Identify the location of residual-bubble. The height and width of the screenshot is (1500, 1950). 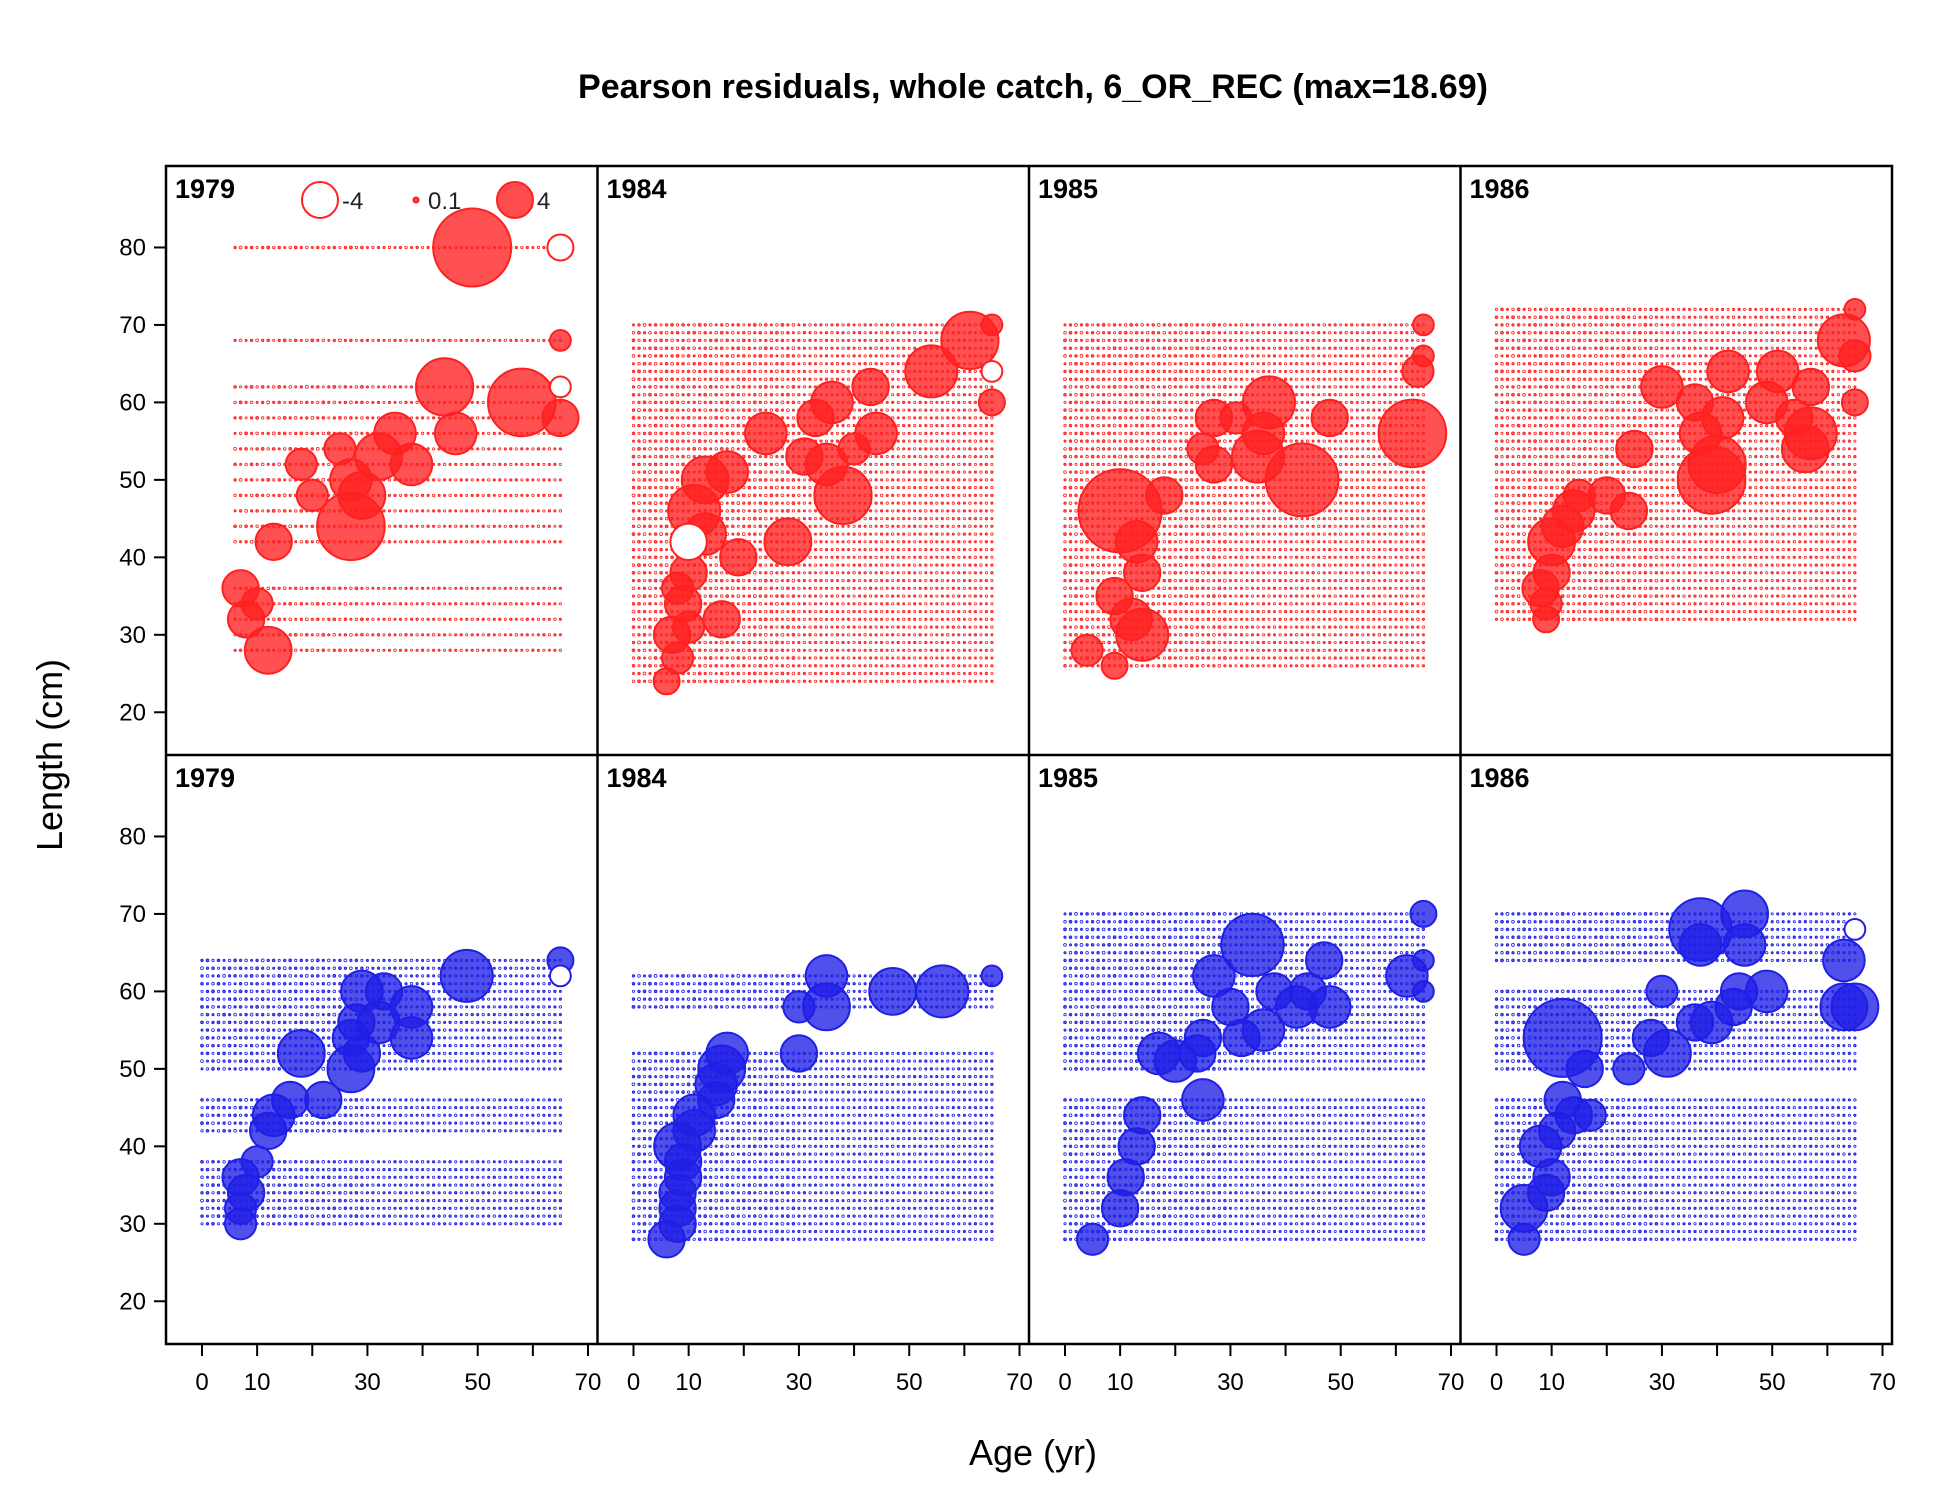
(240, 588).